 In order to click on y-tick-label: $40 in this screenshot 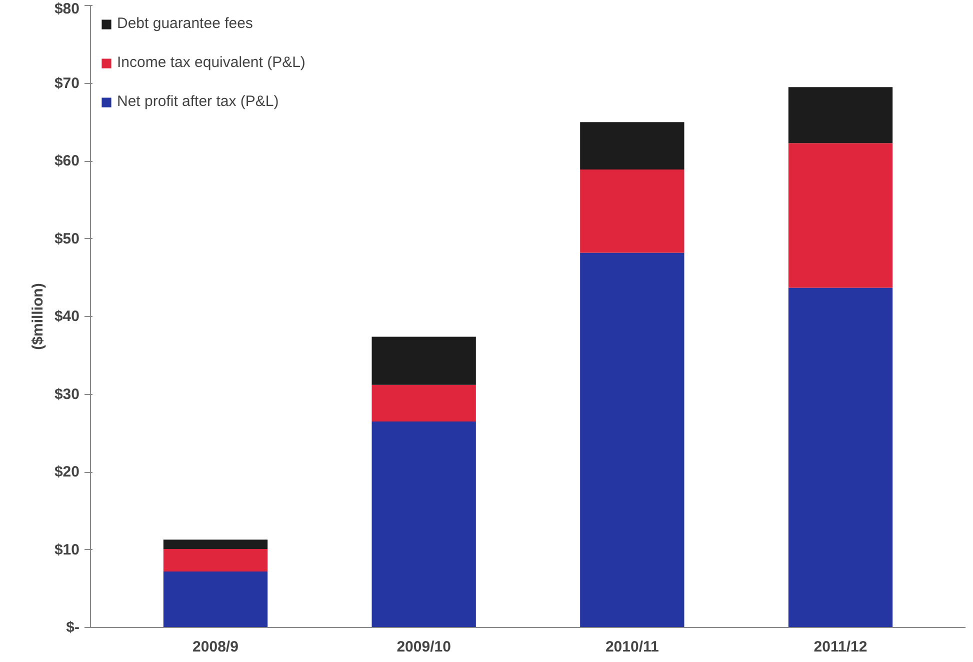, I will do `click(67, 316)`.